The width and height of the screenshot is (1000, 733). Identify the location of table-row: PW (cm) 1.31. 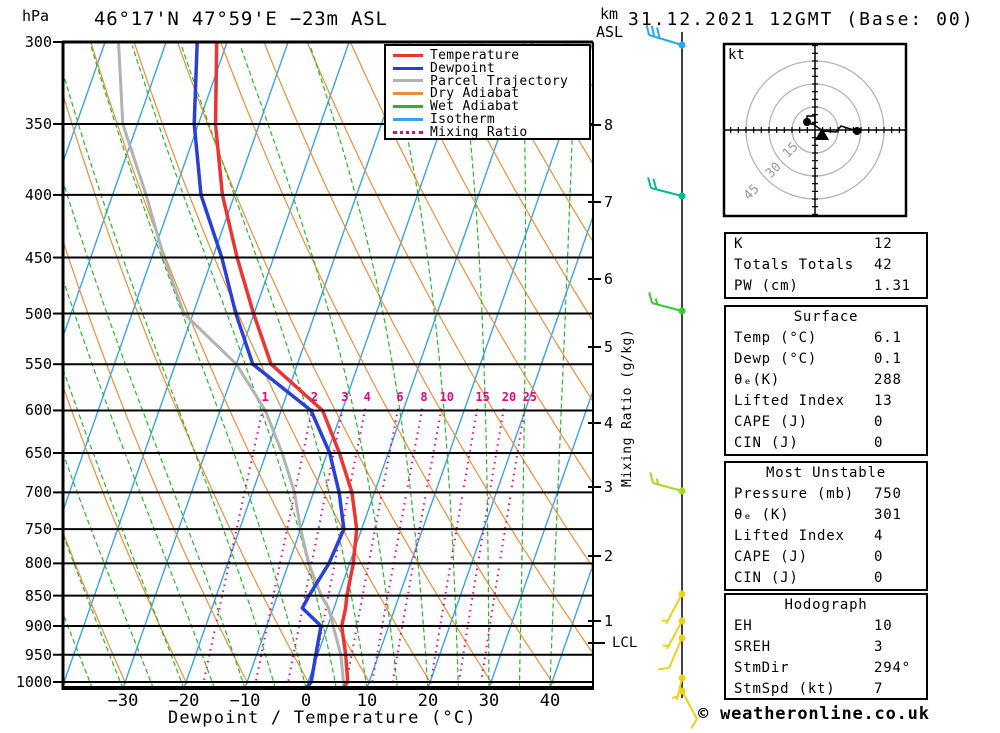
(826, 286).